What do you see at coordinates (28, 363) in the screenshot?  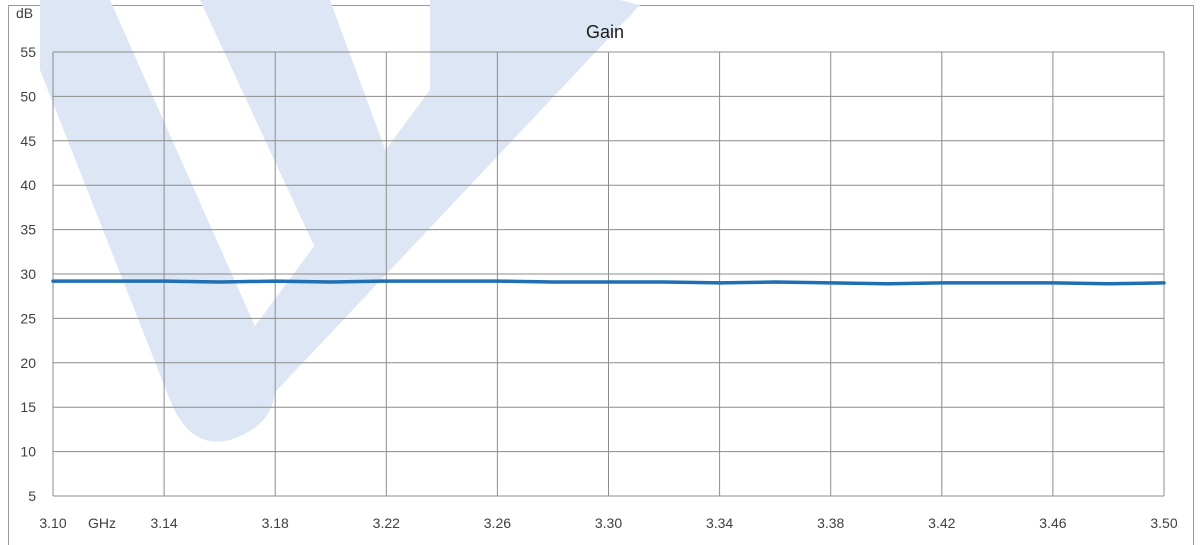 I see `y-tick-label: 20` at bounding box center [28, 363].